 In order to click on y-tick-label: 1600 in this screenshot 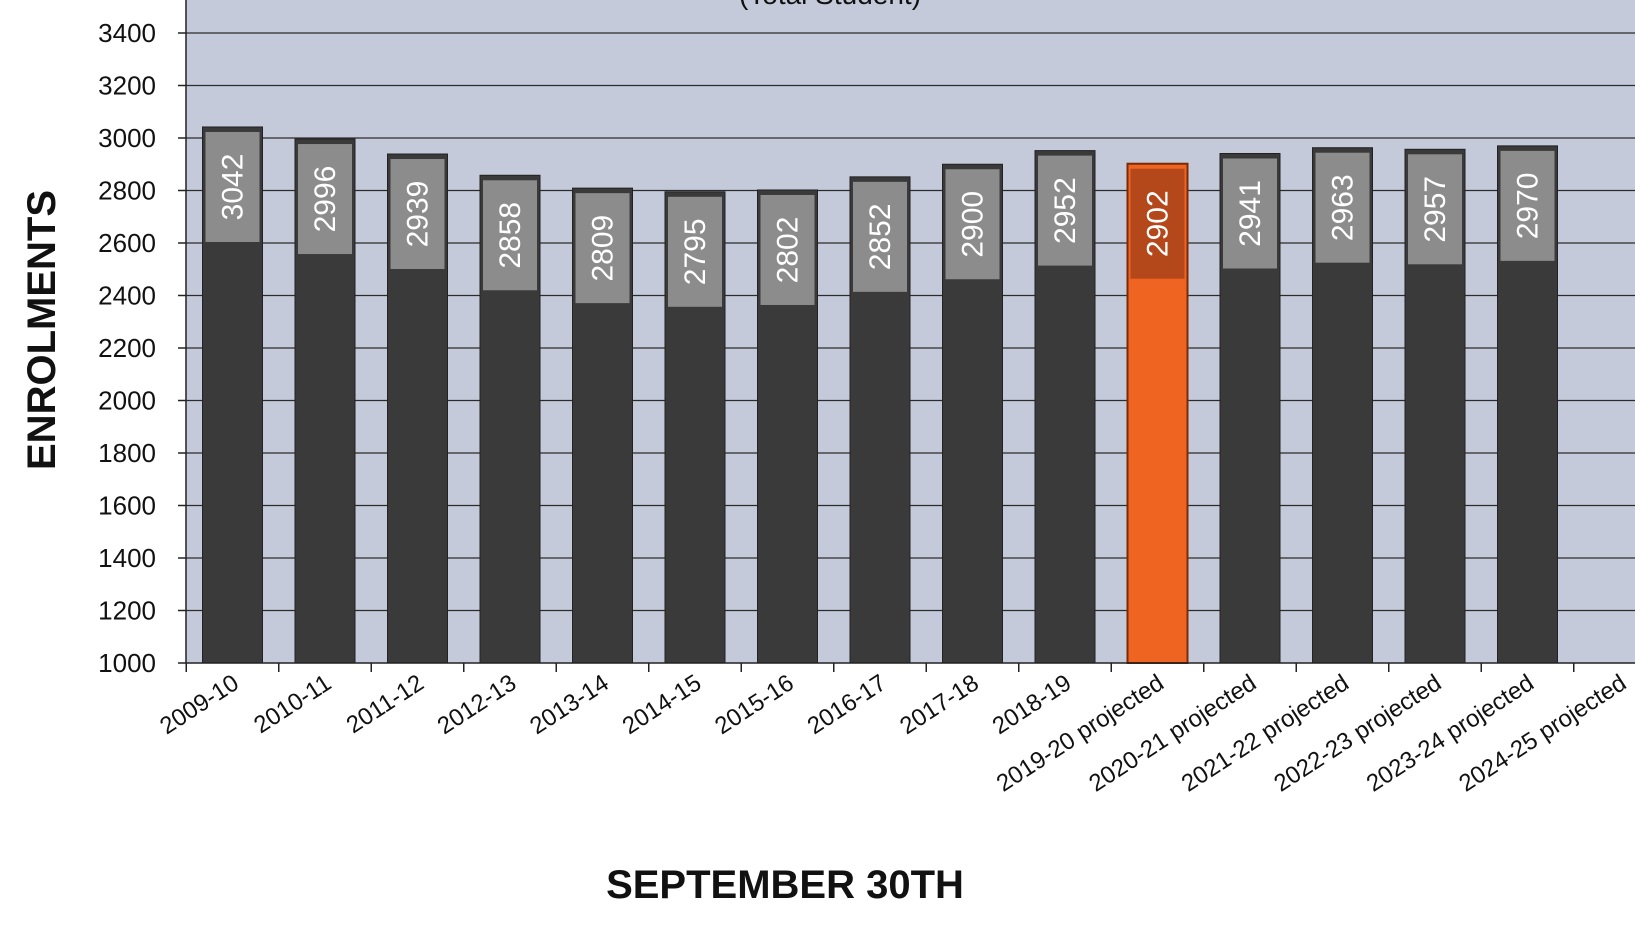, I will do `click(127, 506)`.